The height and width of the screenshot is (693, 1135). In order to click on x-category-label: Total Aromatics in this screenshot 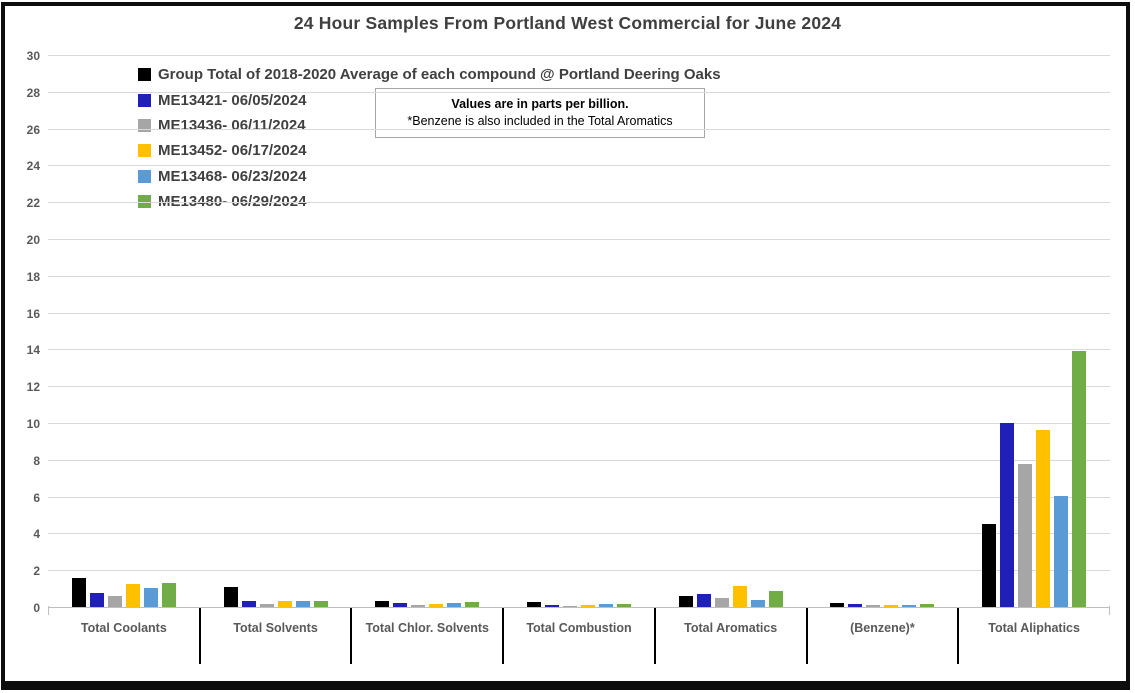, I will do `click(731, 628)`.